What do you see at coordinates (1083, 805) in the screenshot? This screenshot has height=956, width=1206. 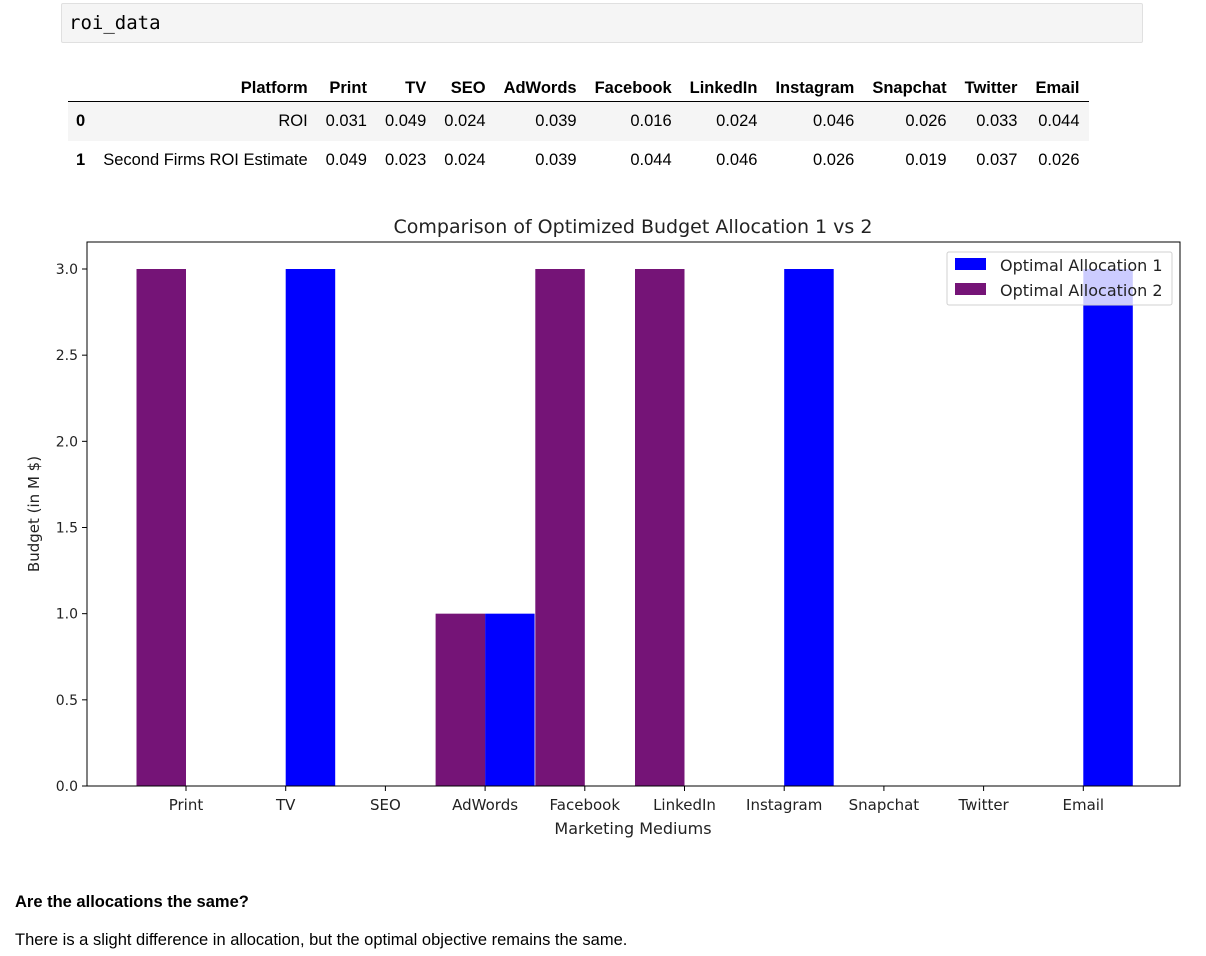 I see `x-tick-label: Email` at bounding box center [1083, 805].